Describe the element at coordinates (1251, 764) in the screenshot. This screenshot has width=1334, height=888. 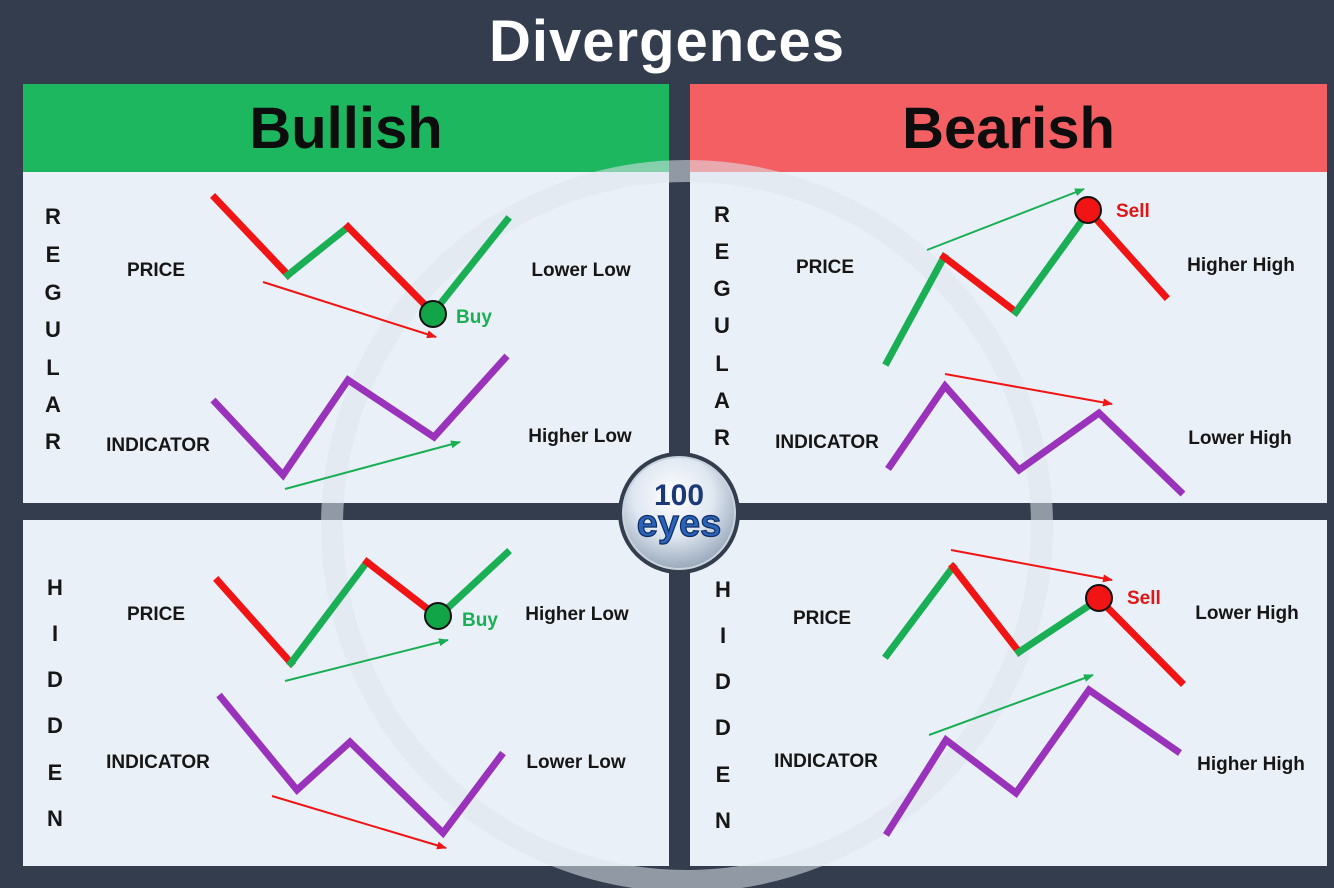
I see `indicator-result-label: Higher High` at that location.